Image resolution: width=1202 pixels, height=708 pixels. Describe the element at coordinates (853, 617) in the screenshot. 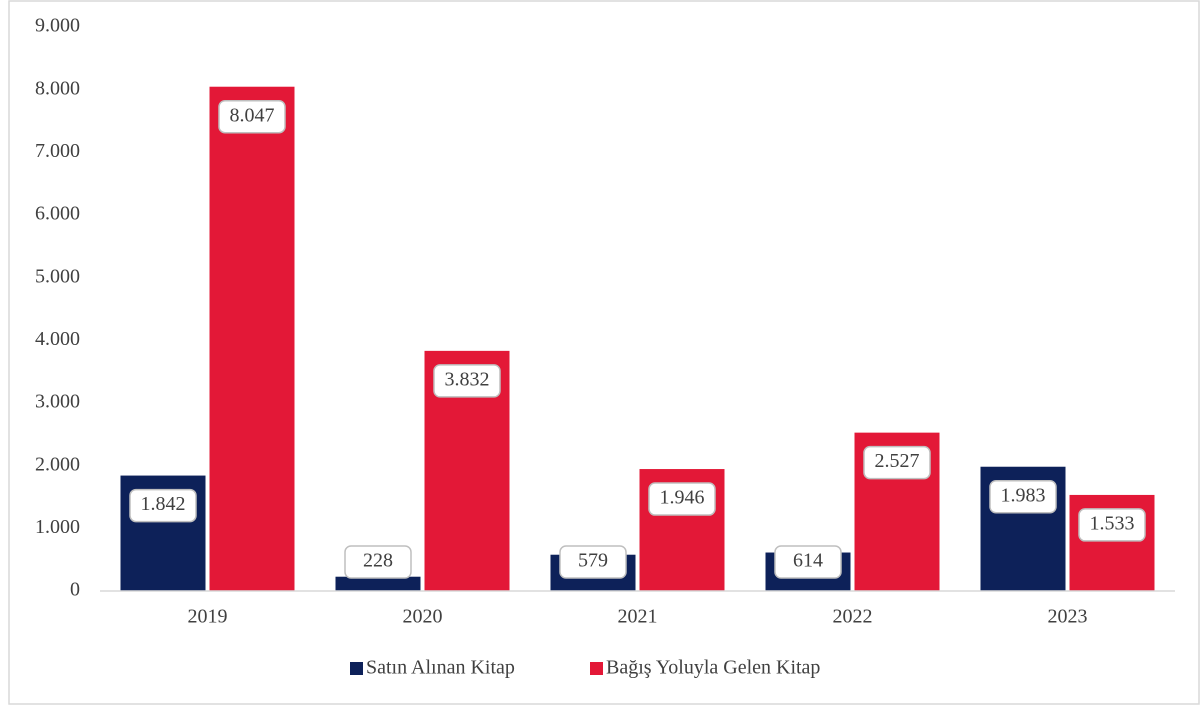

I see `x-tick-label: 2022` at that location.